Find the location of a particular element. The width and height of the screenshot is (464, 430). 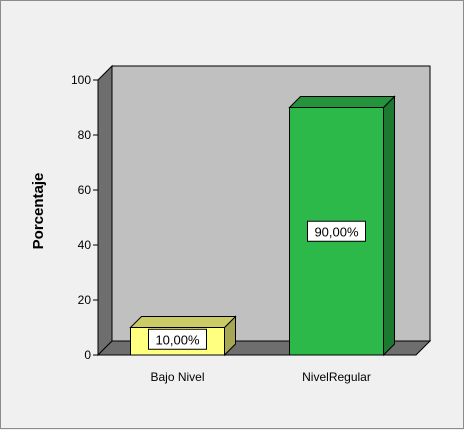

data-label: 10,00% is located at coordinates (177, 339).